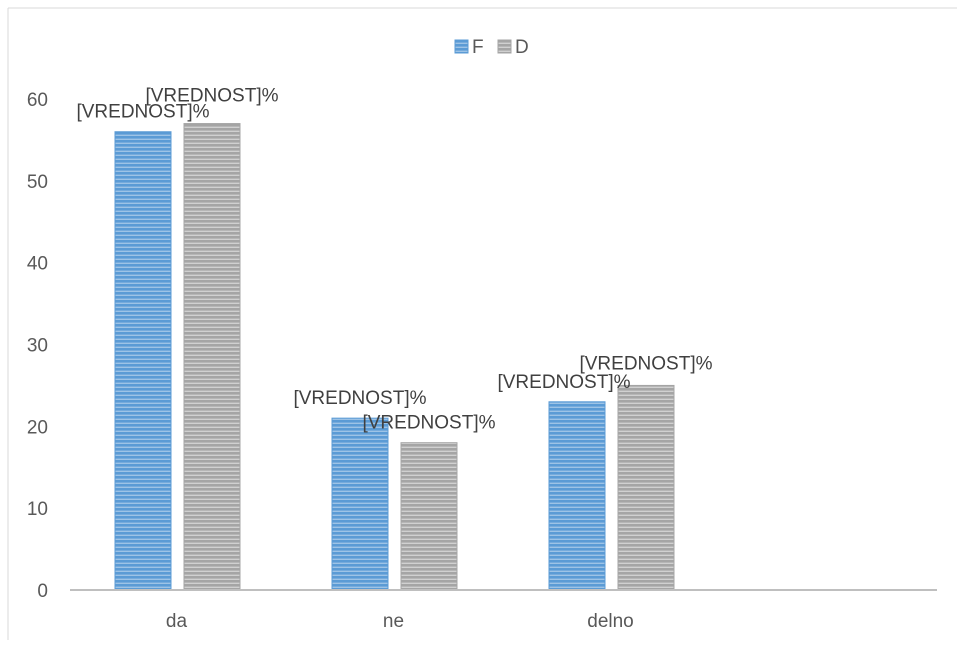  What do you see at coordinates (360, 504) in the screenshot?
I see `bar-f-ne` at bounding box center [360, 504].